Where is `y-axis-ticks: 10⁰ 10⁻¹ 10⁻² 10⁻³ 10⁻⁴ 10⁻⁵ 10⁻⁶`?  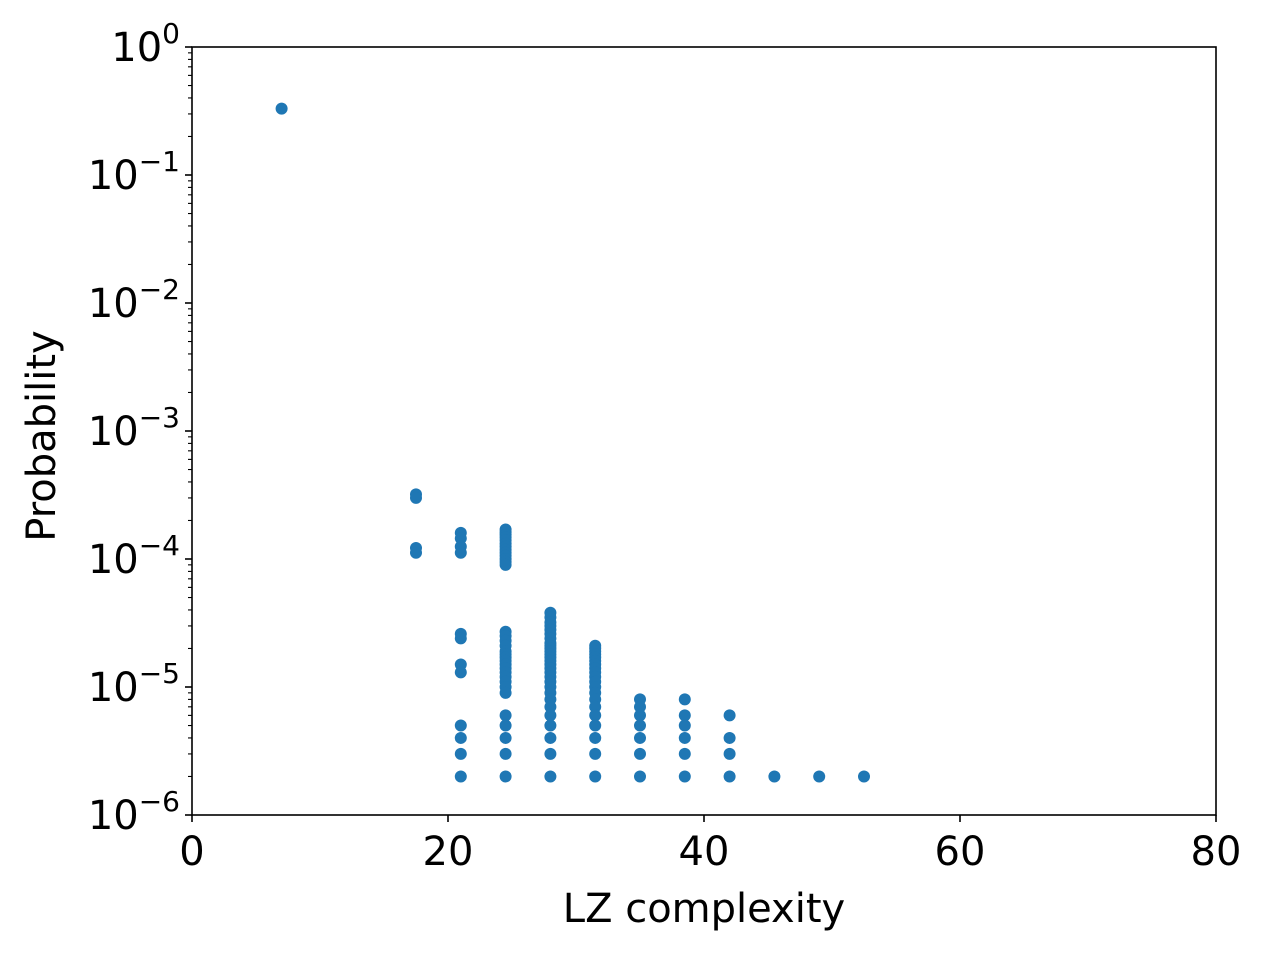
y-axis-ticks: 10⁰ 10⁻¹ 10⁻² 10⁻³ 10⁻⁴ 10⁻⁵ 10⁻⁶ is located at coordinates (140, 428).